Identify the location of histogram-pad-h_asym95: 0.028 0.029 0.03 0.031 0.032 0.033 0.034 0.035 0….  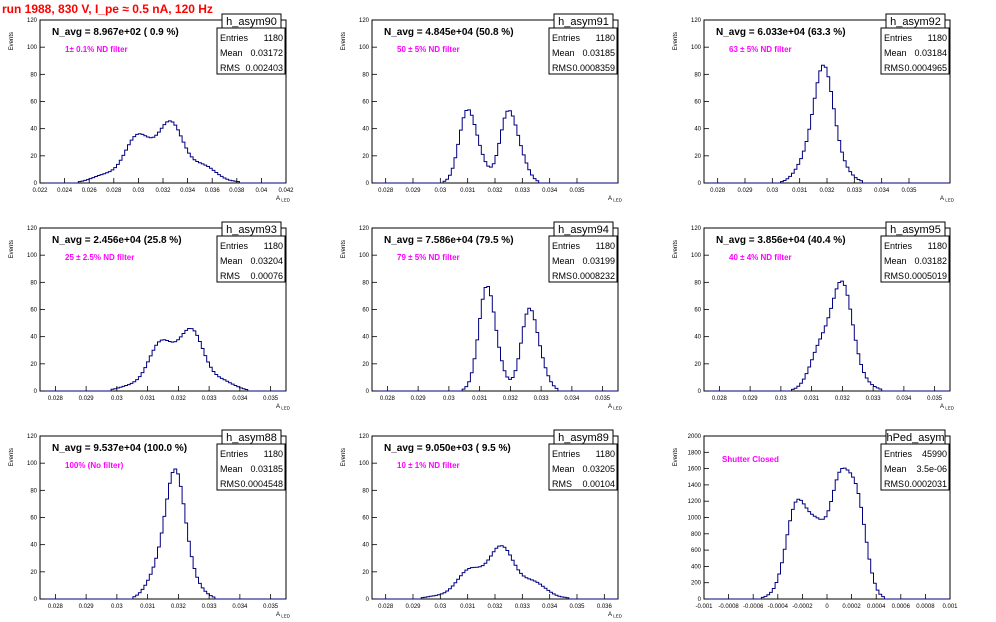
(814, 316).